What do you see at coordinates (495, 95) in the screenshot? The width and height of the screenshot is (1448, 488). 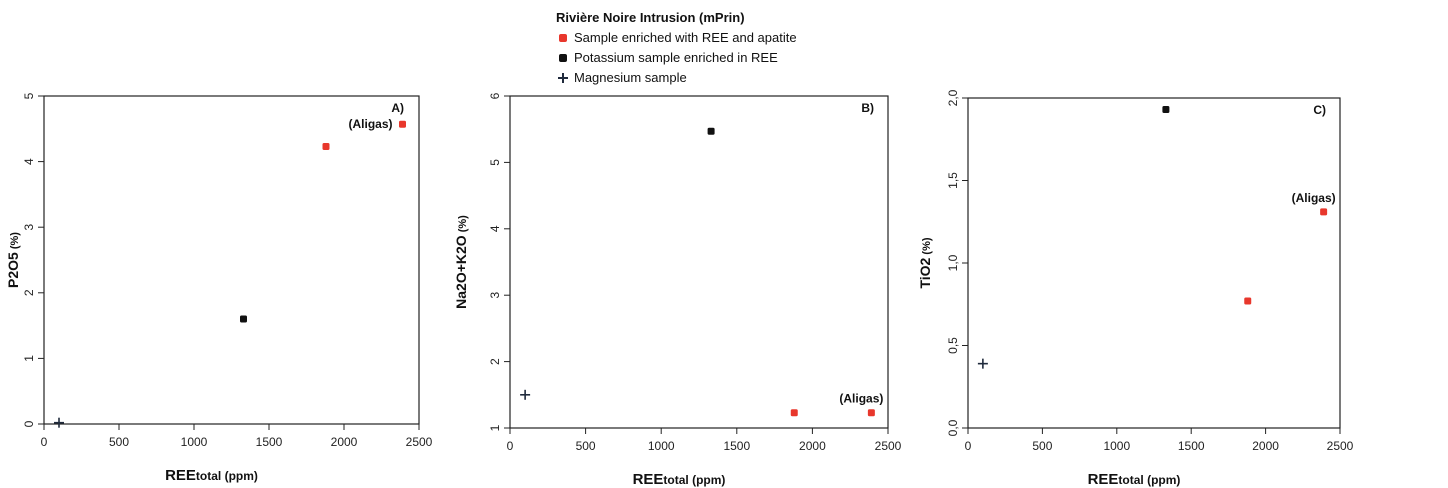 I see `y-tick-label: 6` at bounding box center [495, 95].